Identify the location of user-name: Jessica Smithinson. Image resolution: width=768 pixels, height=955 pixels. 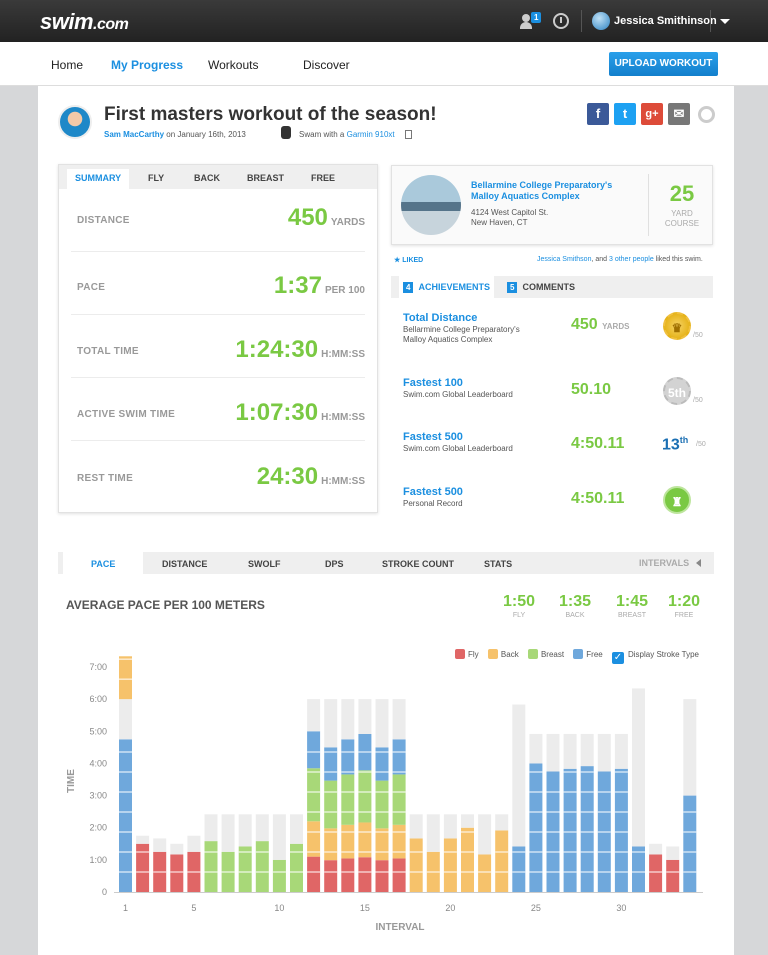
(665, 21).